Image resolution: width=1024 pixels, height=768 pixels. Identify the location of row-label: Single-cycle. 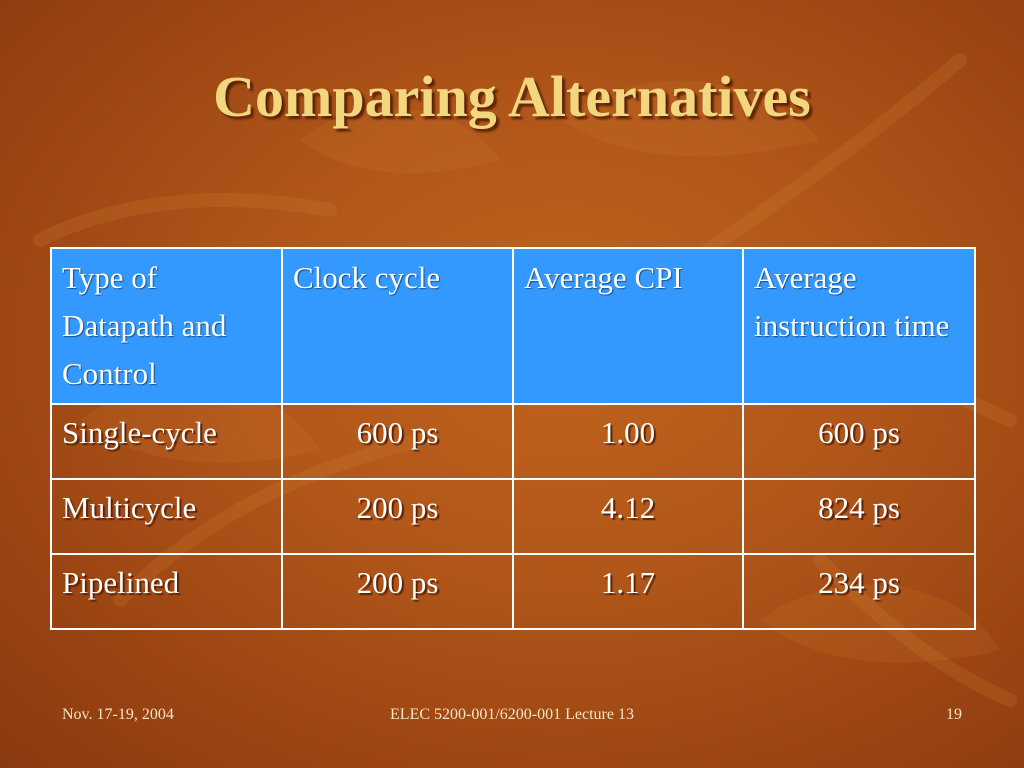
(166, 441).